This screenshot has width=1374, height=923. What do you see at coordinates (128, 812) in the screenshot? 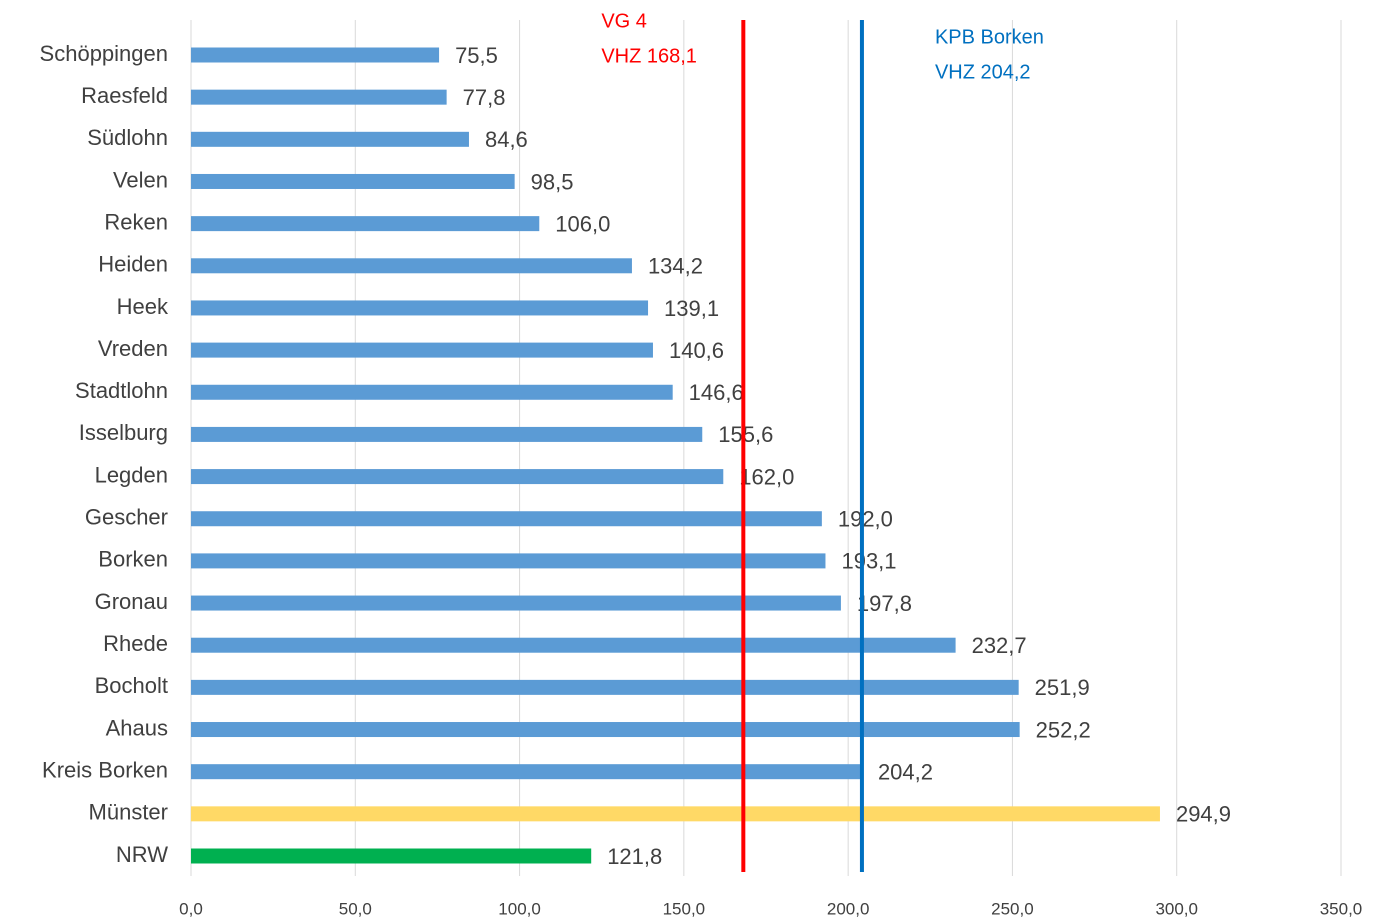
I see `y-tick-label: Münster` at bounding box center [128, 812].